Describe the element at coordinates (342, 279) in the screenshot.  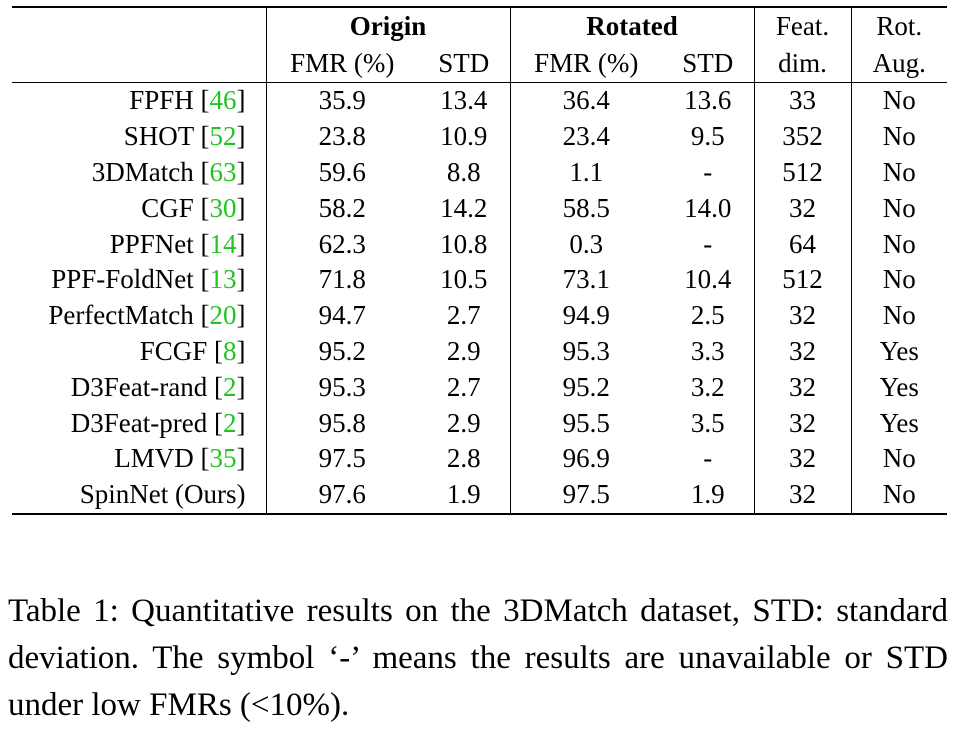
I see `origin-fmr-cell: 71.8` at that location.